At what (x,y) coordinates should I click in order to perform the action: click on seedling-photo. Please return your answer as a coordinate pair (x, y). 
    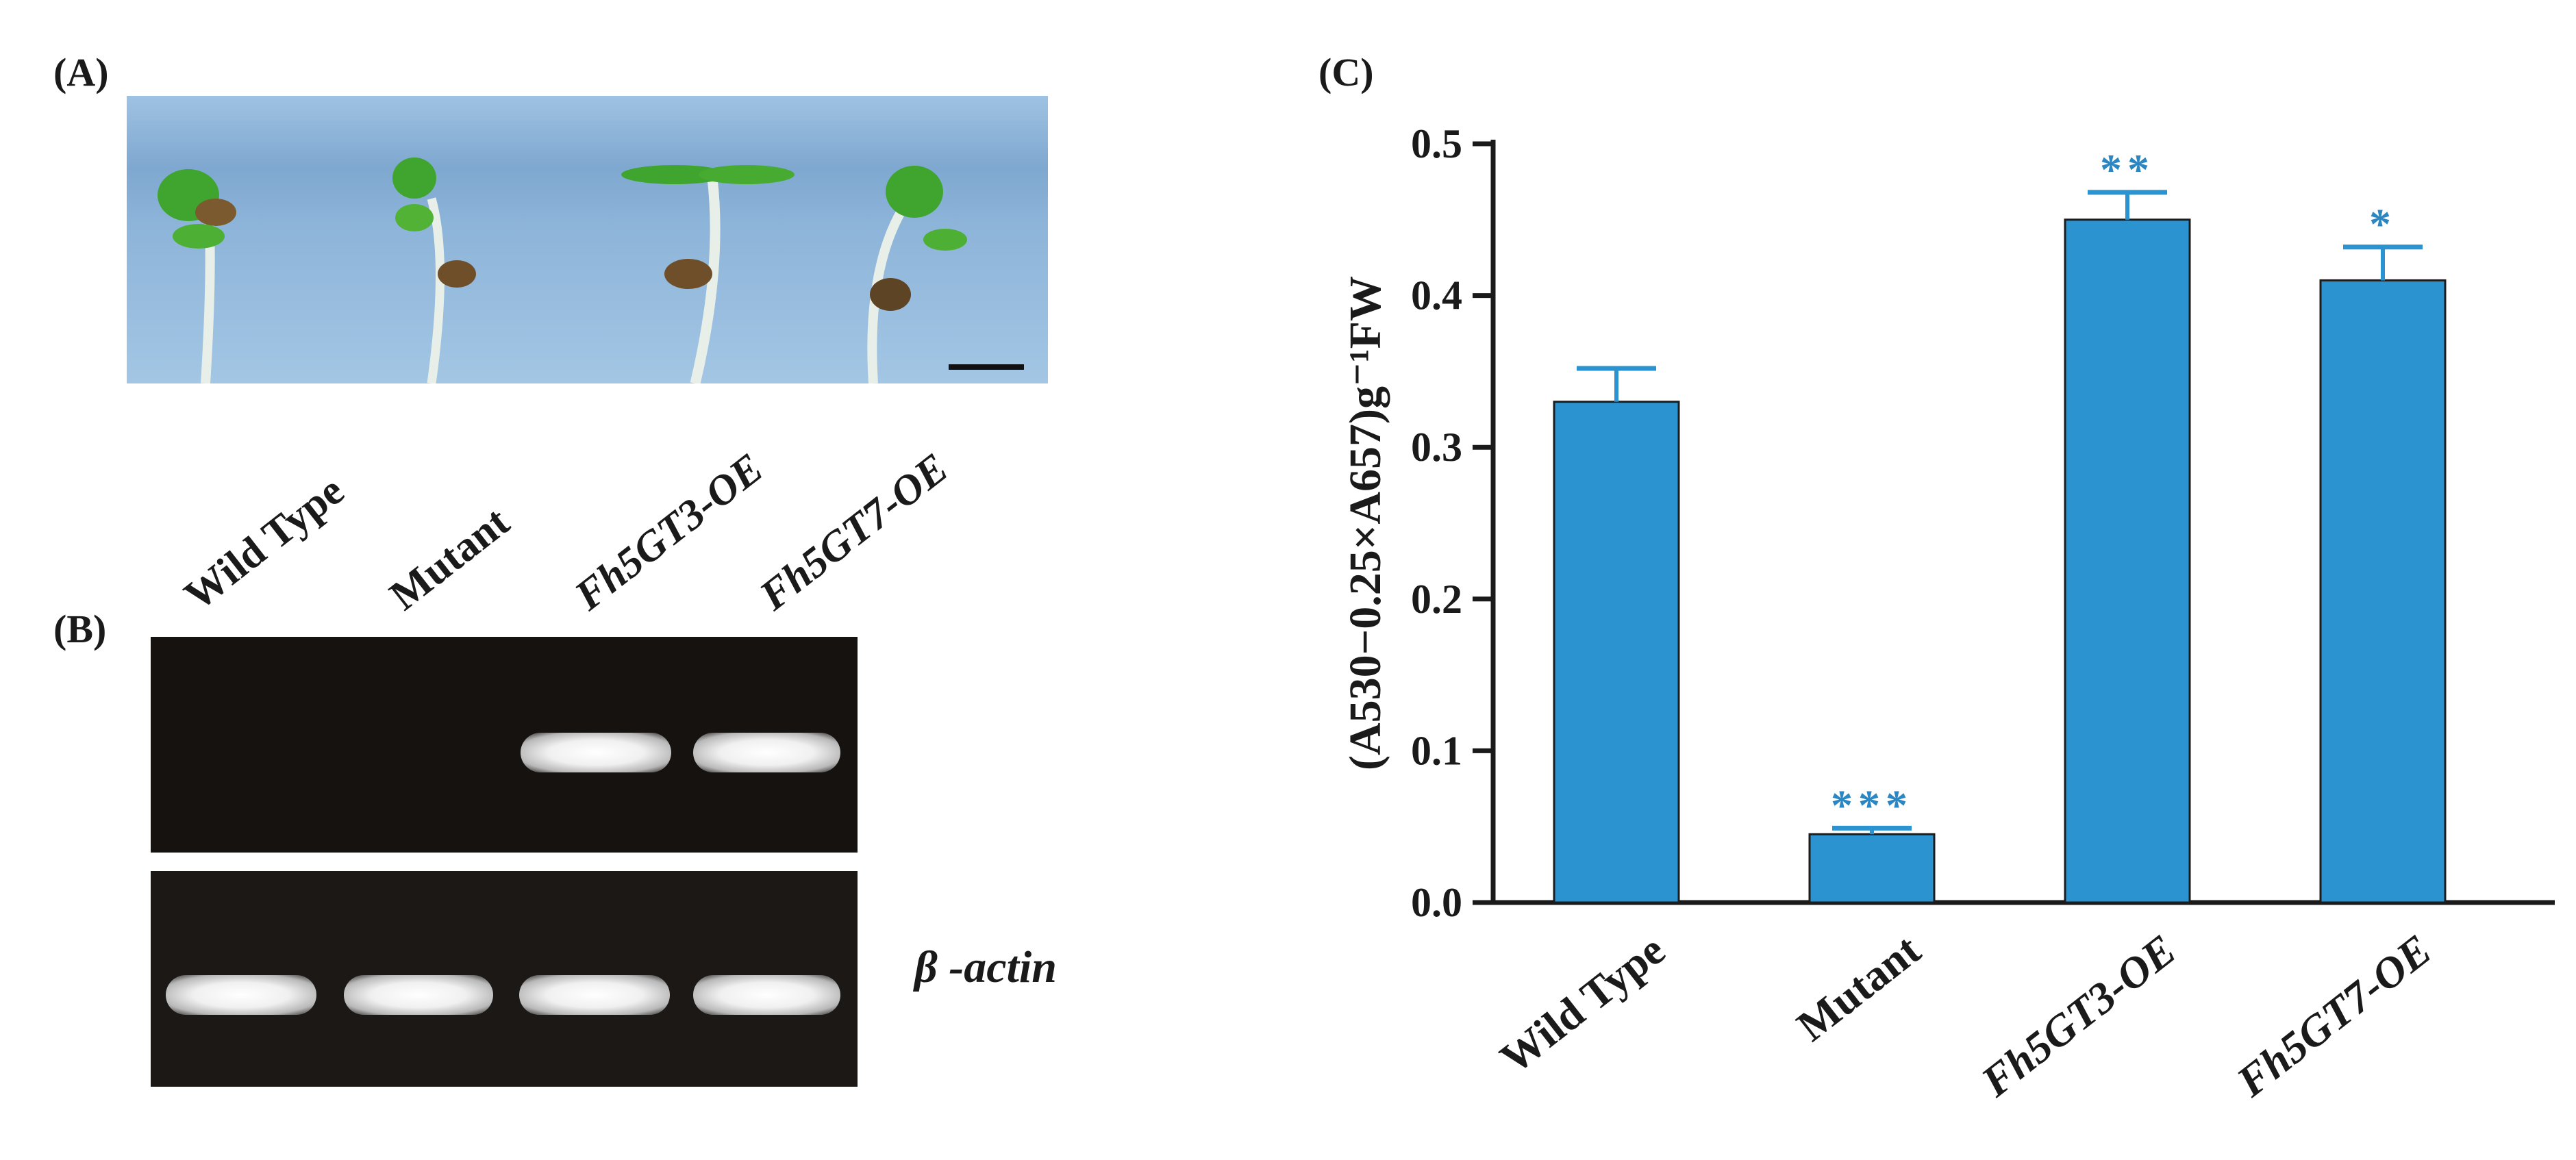
    Looking at the image, I should click on (587, 239).